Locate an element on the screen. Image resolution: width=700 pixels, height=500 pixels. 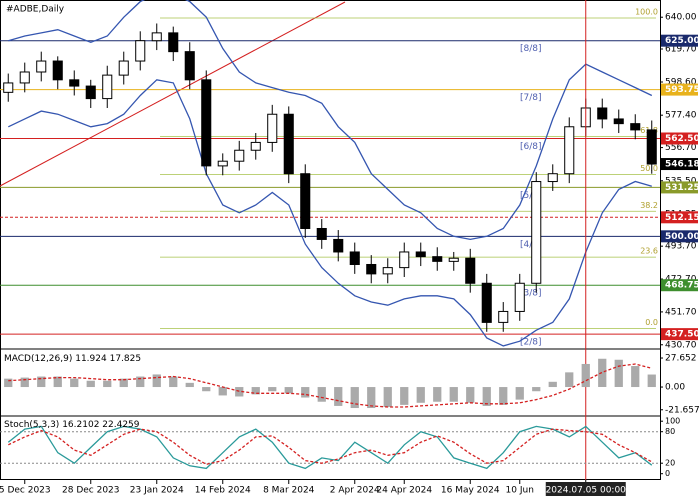
chart-title: #ADBE,Daily is located at coordinates (35, 10).